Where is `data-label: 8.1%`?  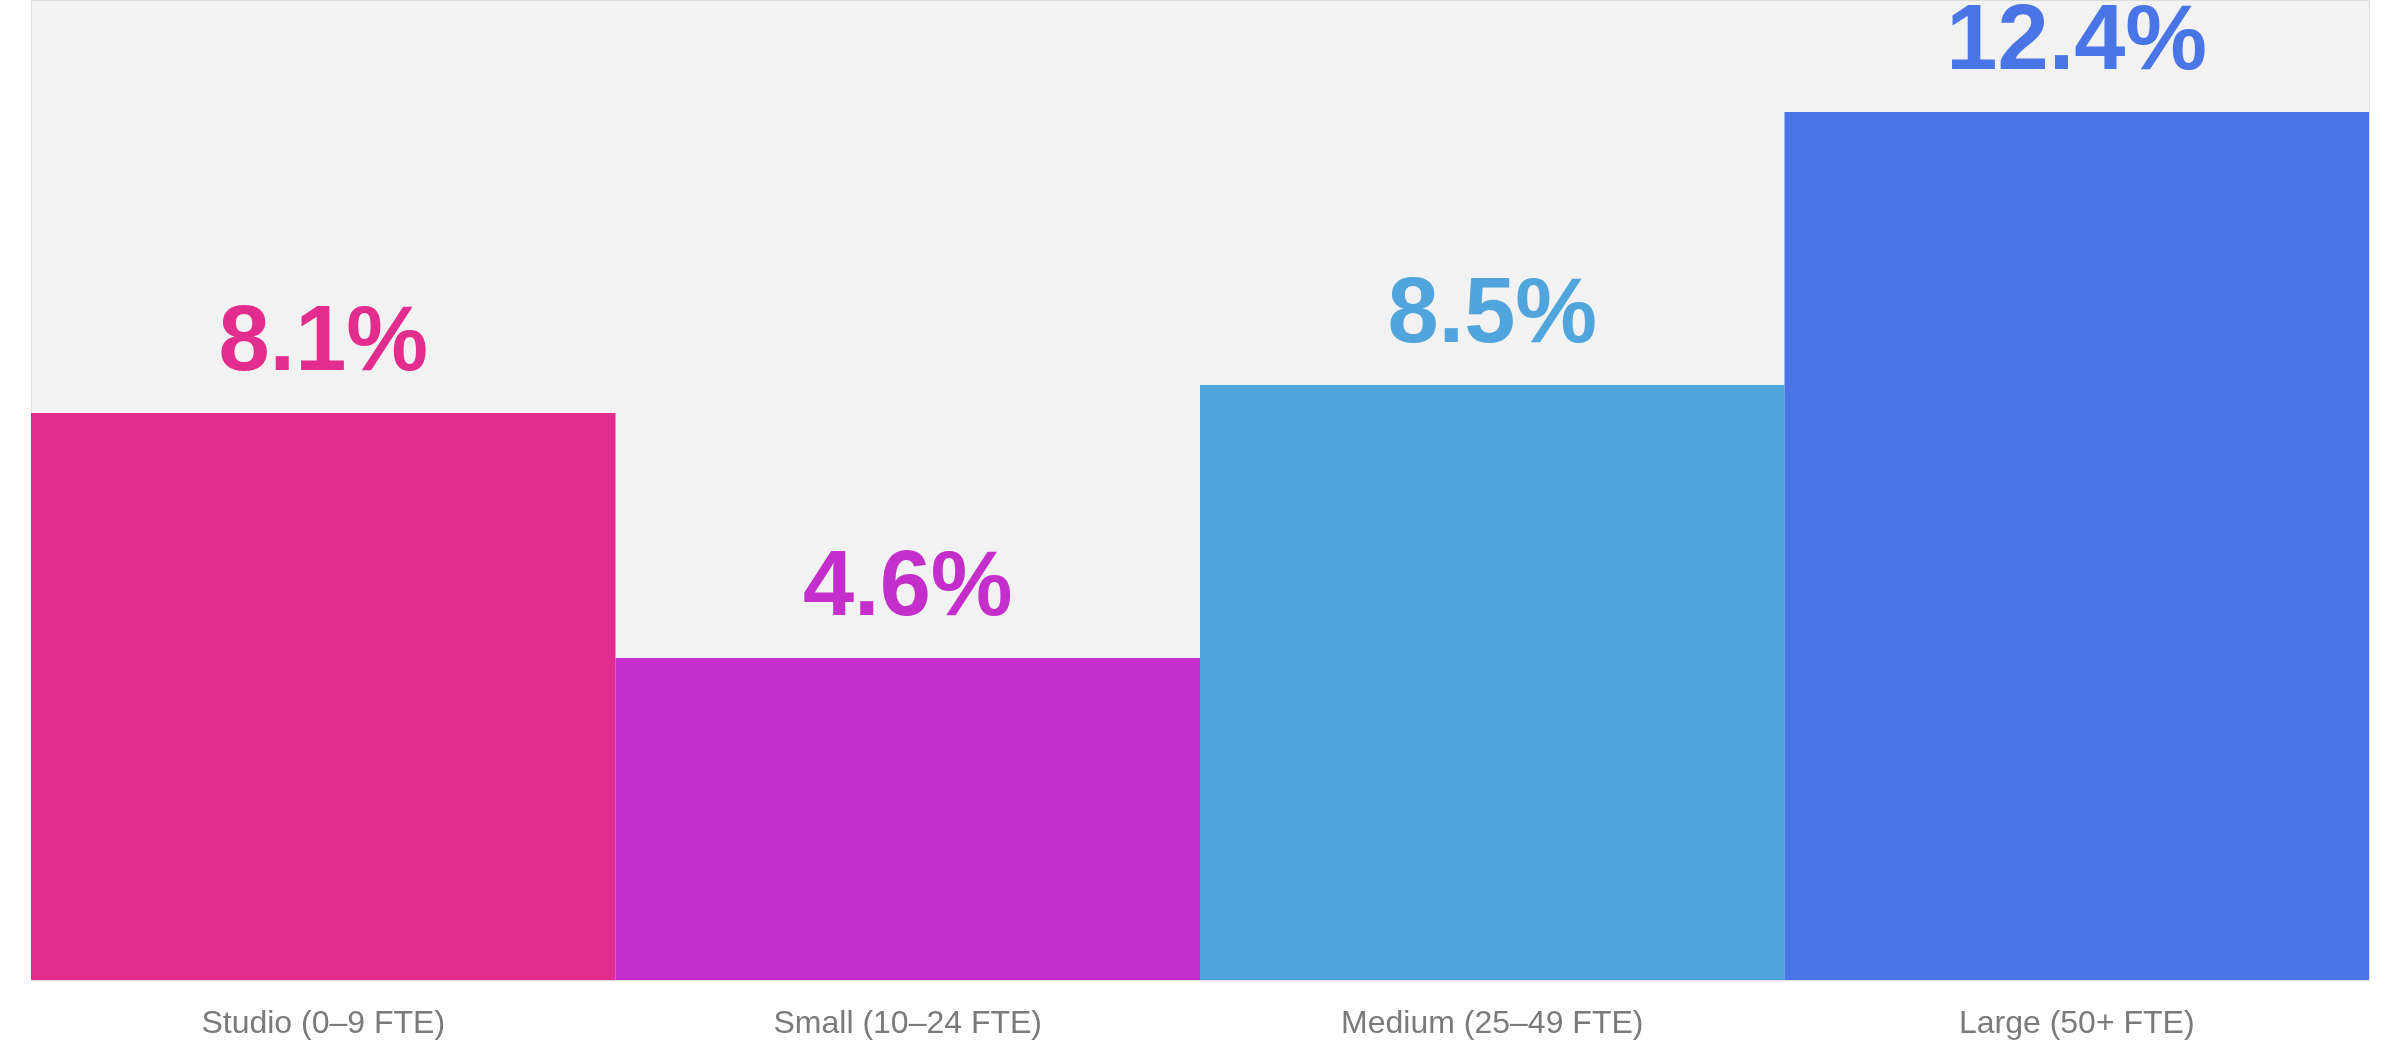 data-label: 8.1% is located at coordinates (323, 338).